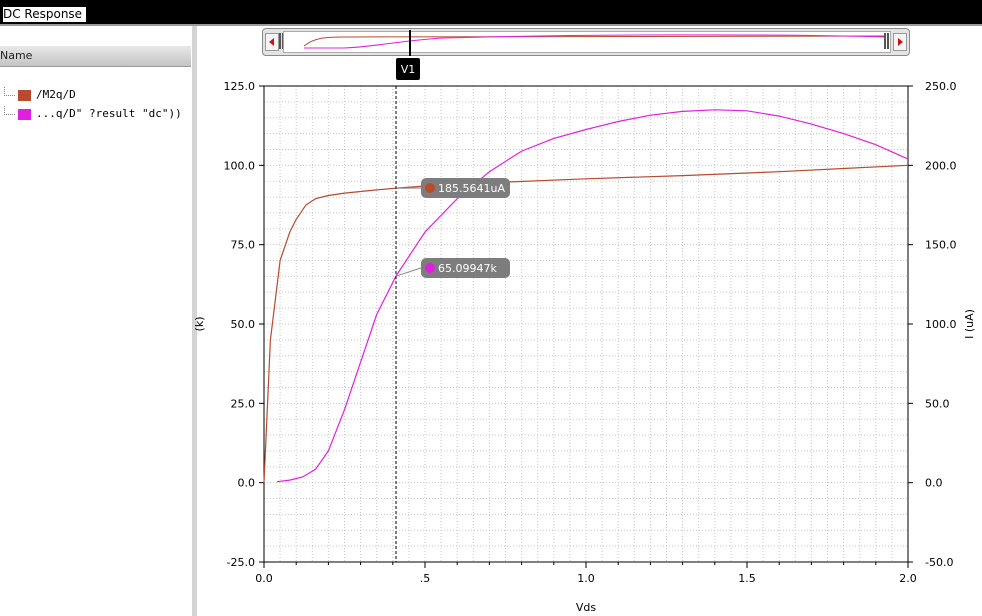  I want to click on arrow-right-icon, so click(900, 42).